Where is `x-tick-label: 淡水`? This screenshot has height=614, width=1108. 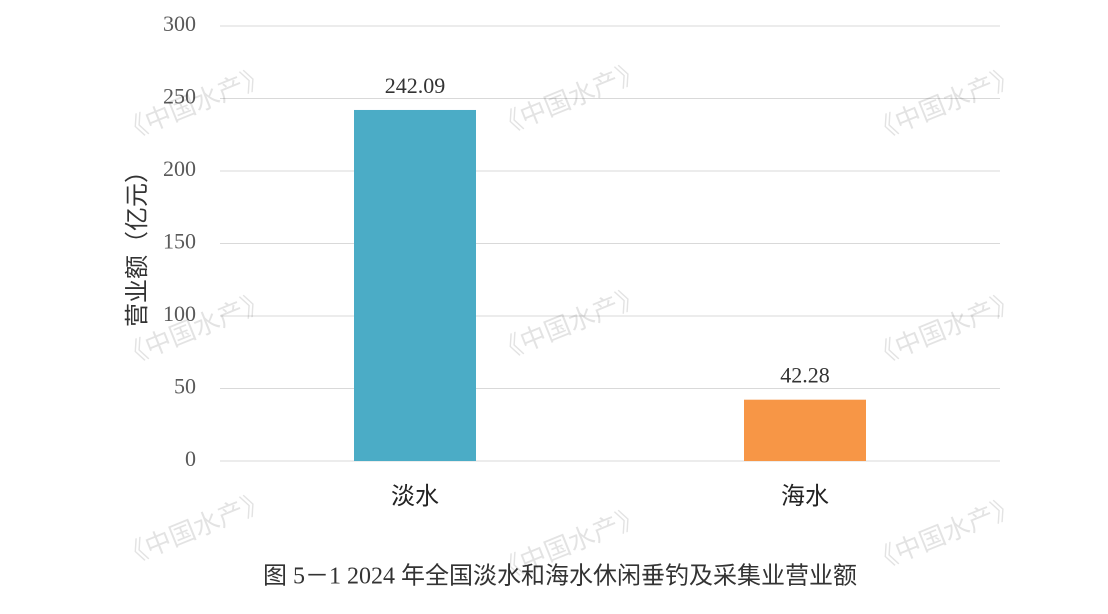
x-tick-label: 淡水 is located at coordinates (415, 496).